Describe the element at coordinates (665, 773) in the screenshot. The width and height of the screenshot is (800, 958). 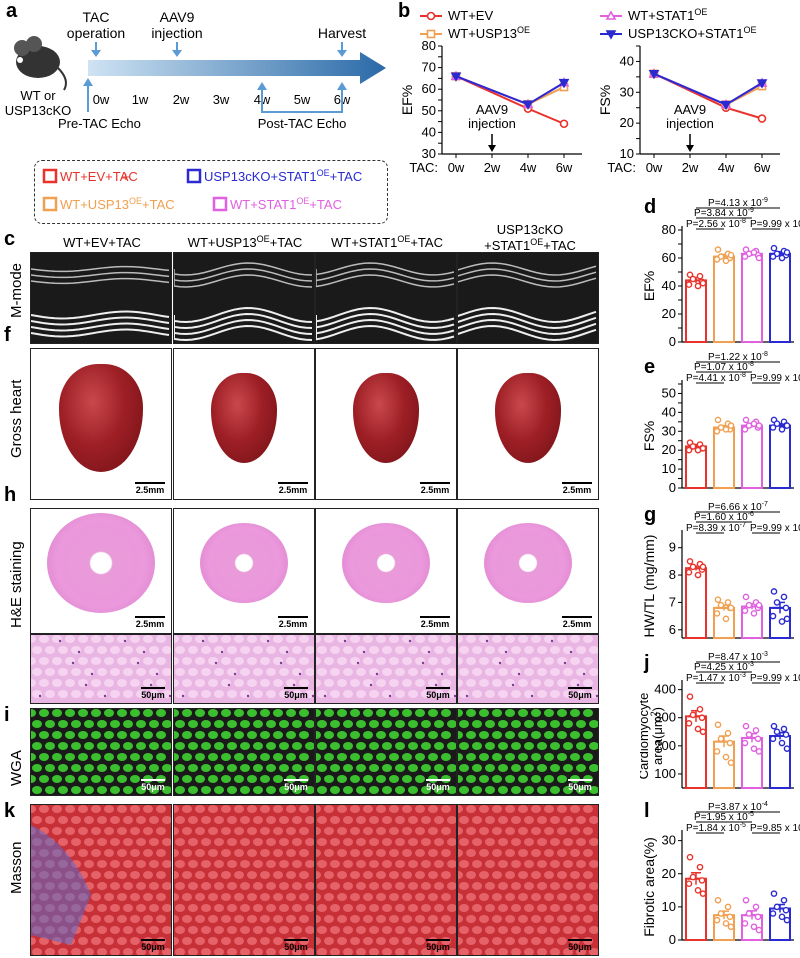
I see `y-tick: 100` at that location.